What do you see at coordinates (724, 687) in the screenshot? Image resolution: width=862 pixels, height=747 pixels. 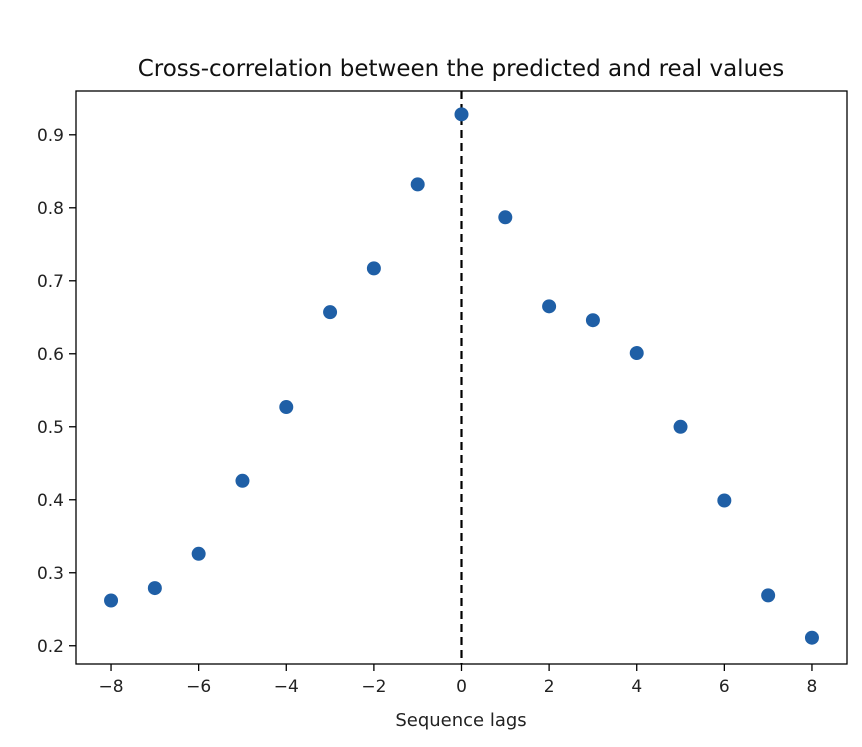 I see `x-tick-label: 6` at bounding box center [724, 687].